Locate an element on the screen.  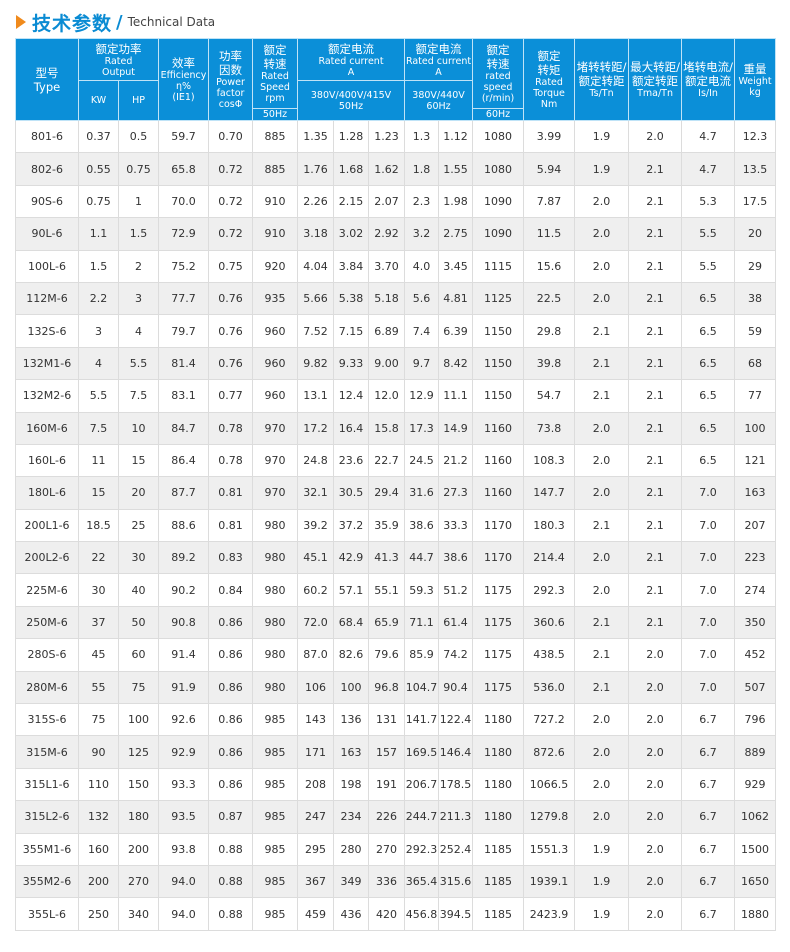
cell-hp: 15 is located at coordinates (138, 460).